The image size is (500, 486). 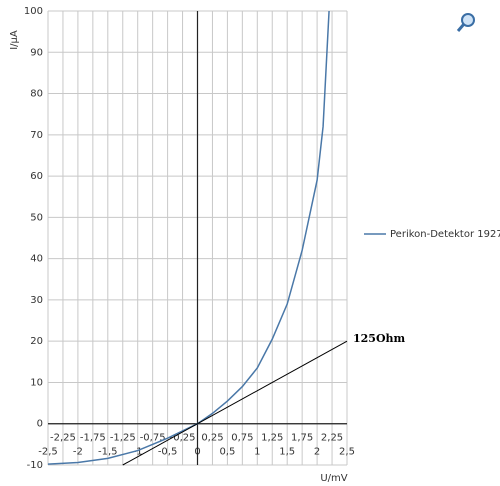 I want to click on zoom-handle, so click(x=461, y=27).